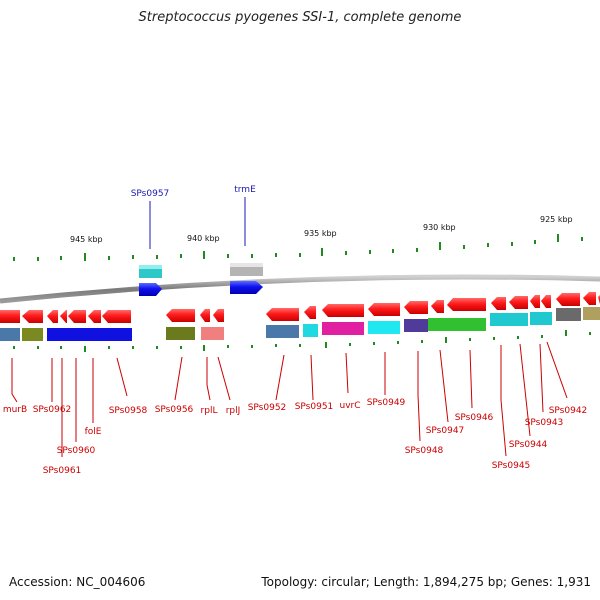 The image size is (600, 600). I want to click on scale-label-940: 940 kbp, so click(203, 238).